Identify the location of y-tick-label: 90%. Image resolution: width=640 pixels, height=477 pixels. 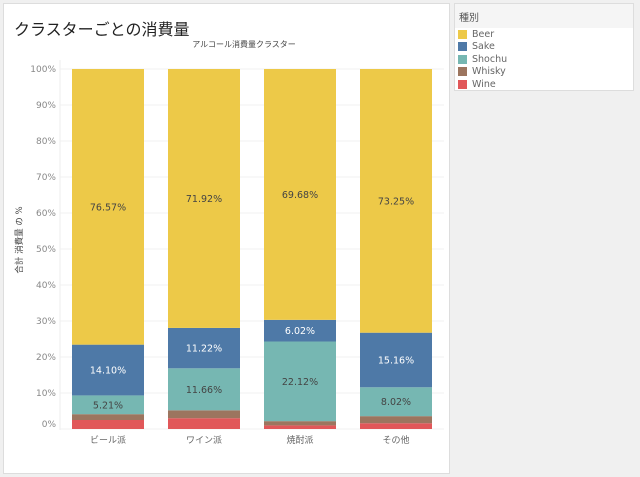
(46, 106).